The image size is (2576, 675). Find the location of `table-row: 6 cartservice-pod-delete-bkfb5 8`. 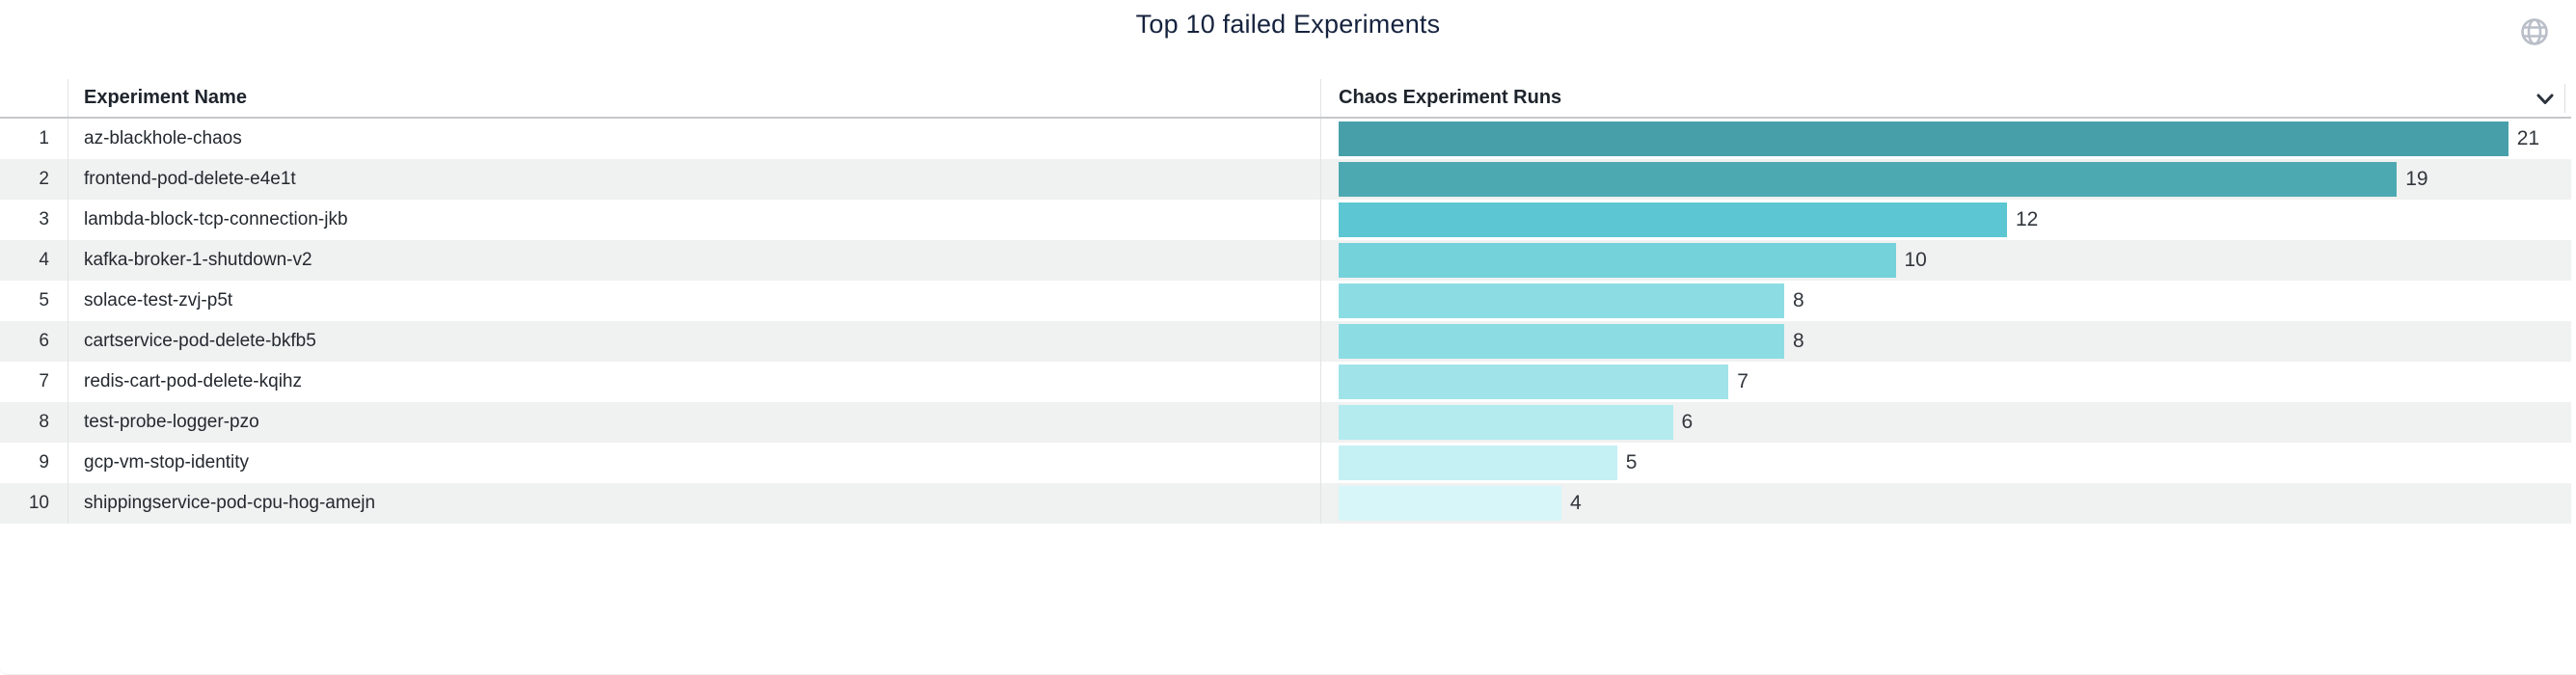

table-row: 6 cartservice-pod-delete-bkfb5 8 is located at coordinates (1285, 341).